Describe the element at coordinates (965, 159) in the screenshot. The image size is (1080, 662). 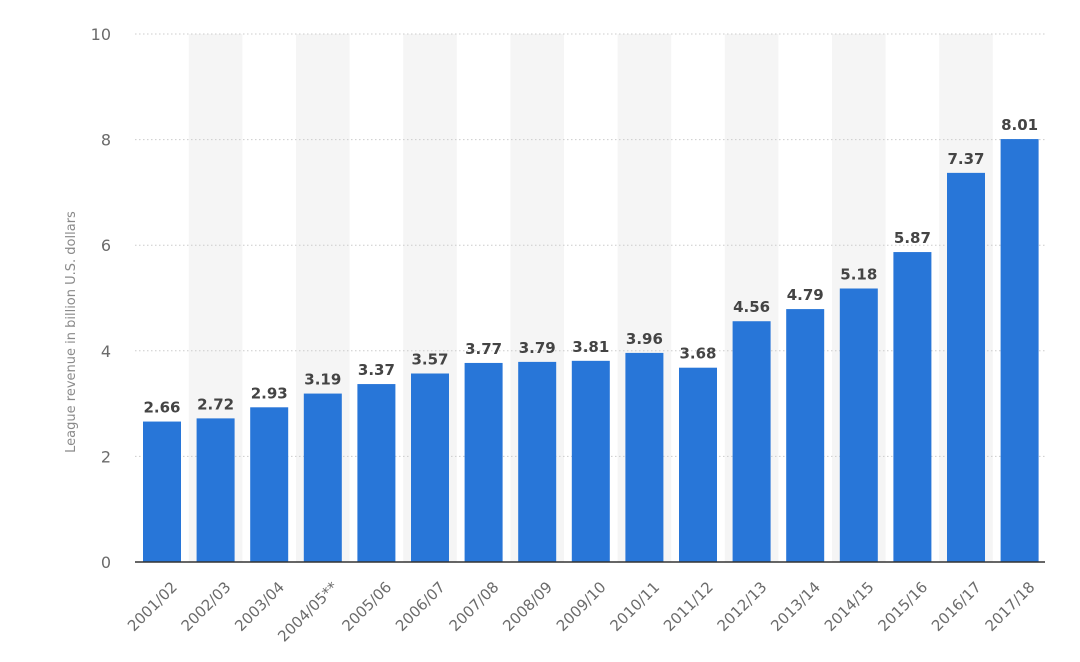
I see `data-label: 7.37` at that location.